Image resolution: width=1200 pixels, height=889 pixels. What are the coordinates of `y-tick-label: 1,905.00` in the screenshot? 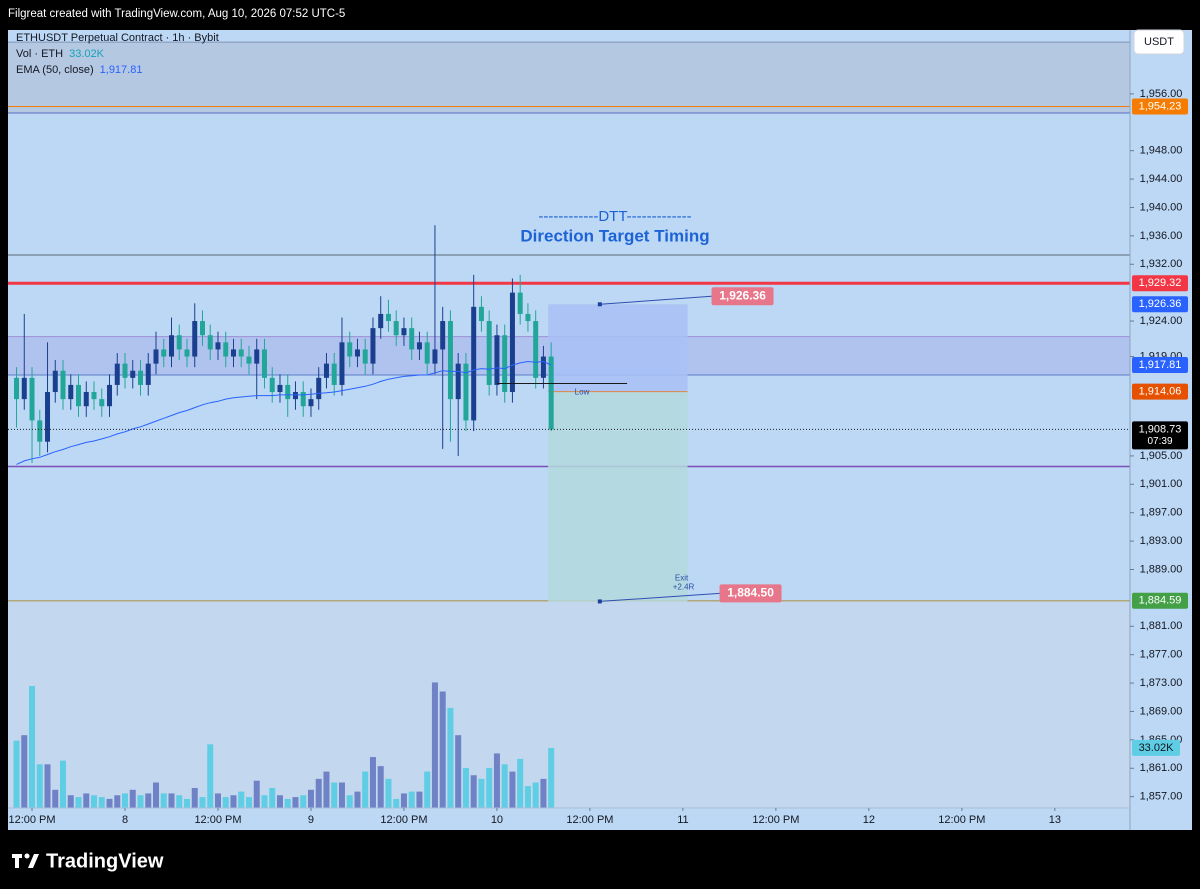 It's located at (1161, 456).